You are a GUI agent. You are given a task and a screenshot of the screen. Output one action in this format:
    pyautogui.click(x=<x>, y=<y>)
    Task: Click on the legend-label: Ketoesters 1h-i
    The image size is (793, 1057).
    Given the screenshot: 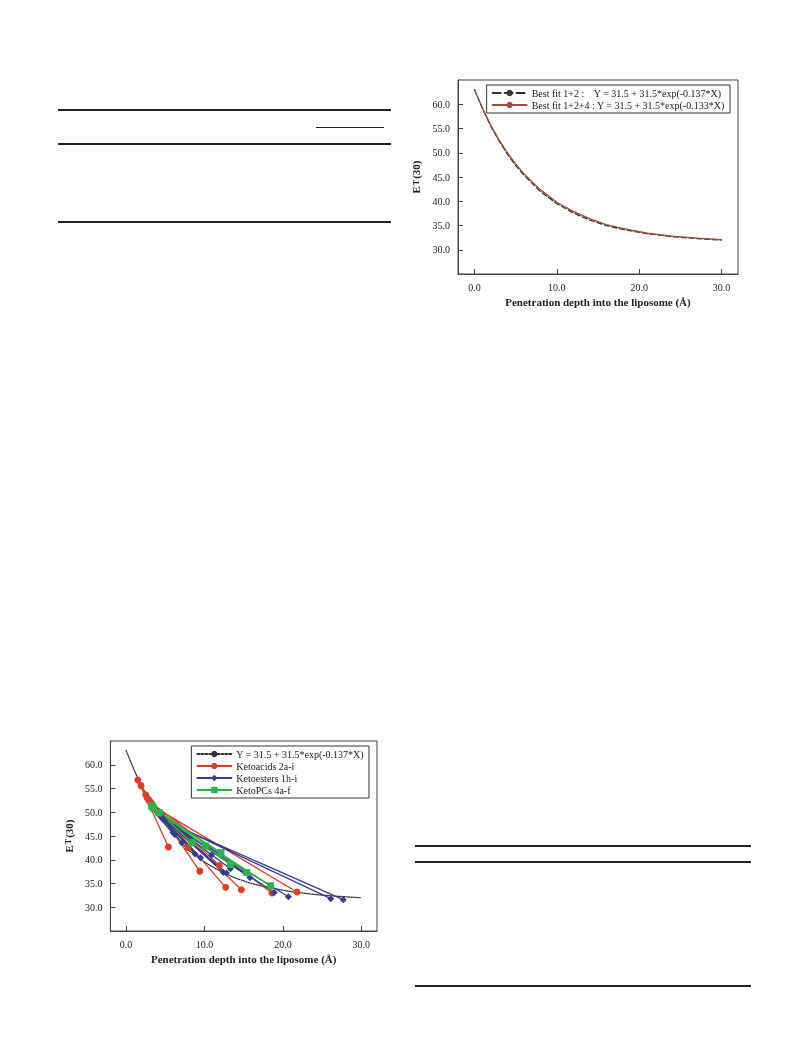 What is the action you would take?
    pyautogui.click(x=267, y=778)
    